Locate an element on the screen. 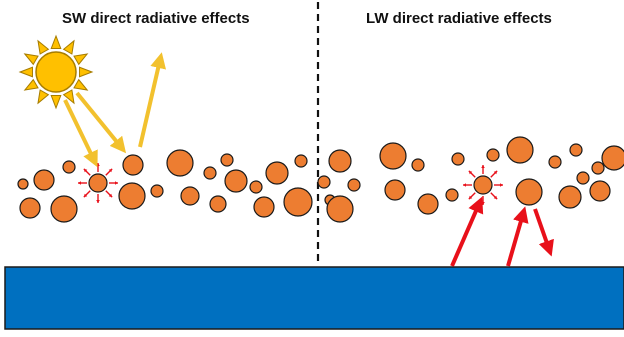 The height and width of the screenshot is (337, 624). lw-arrows is located at coordinates (502, 231).